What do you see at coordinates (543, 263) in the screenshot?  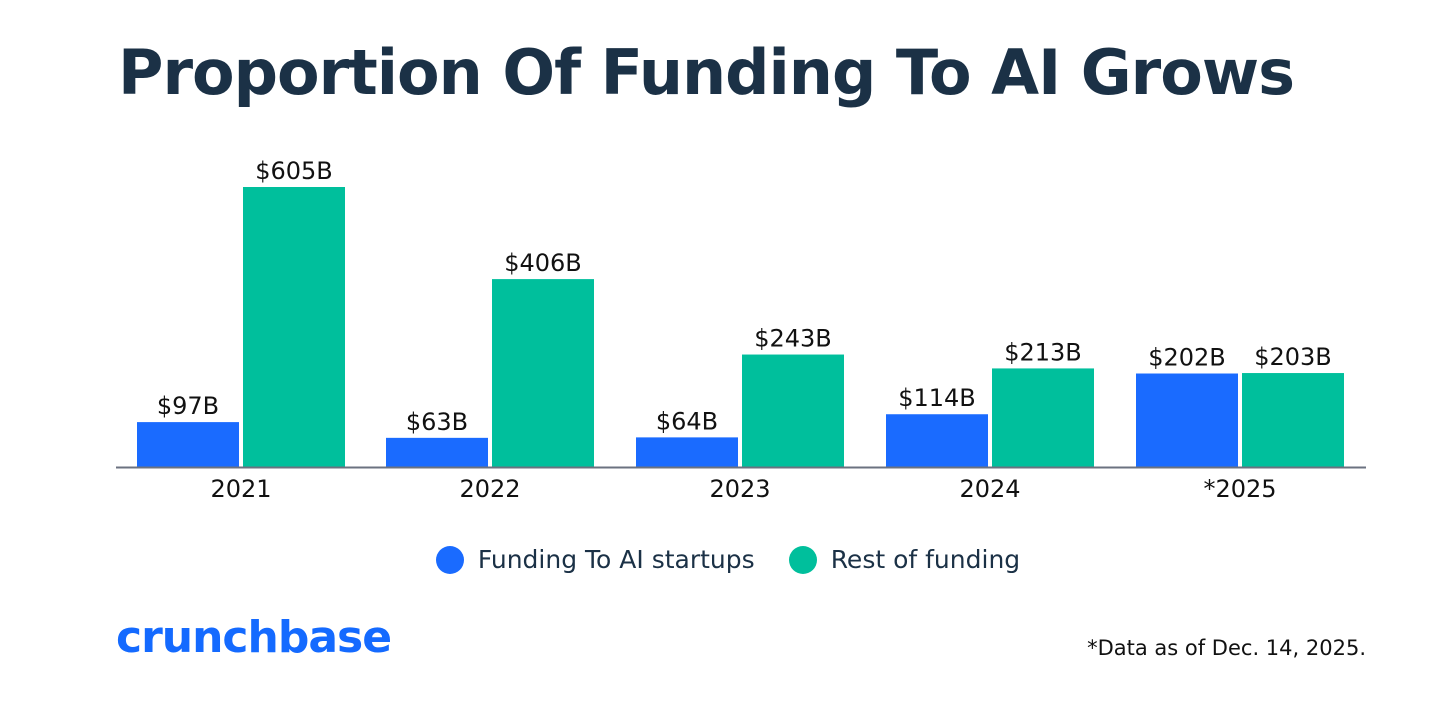 I see `data-label-rest-2022: $406B` at bounding box center [543, 263].